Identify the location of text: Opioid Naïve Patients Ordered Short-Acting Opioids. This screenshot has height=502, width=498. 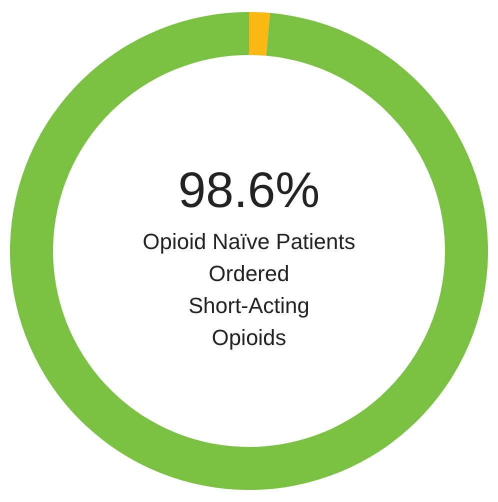
(249, 290).